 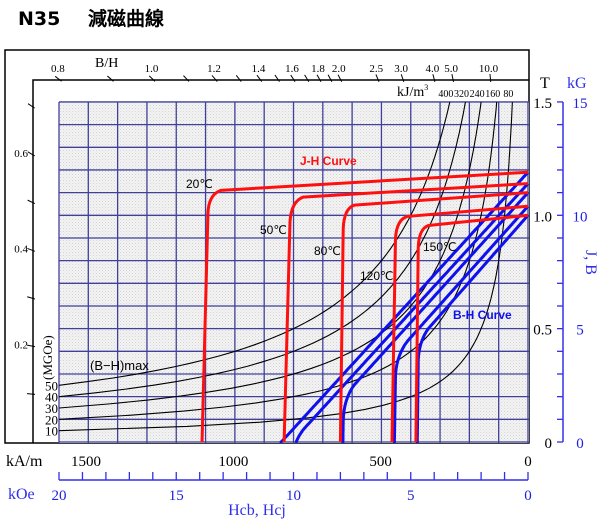 I want to click on koe-tick-label: 5, so click(x=411, y=496).